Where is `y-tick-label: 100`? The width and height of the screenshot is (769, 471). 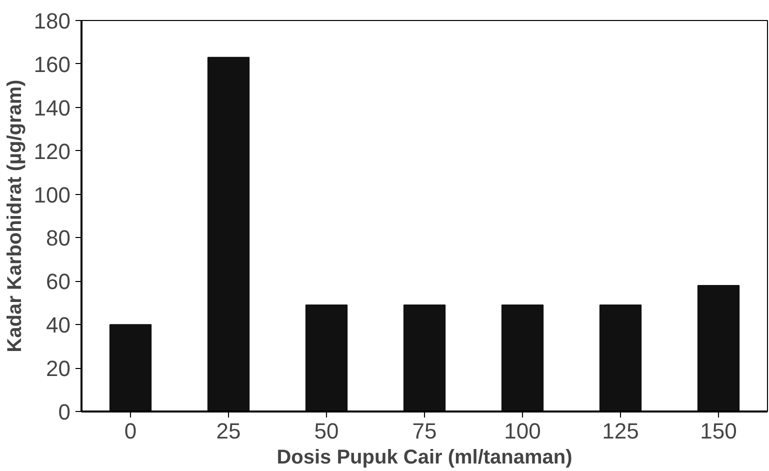
y-tick-label: 100 is located at coordinates (52, 195).